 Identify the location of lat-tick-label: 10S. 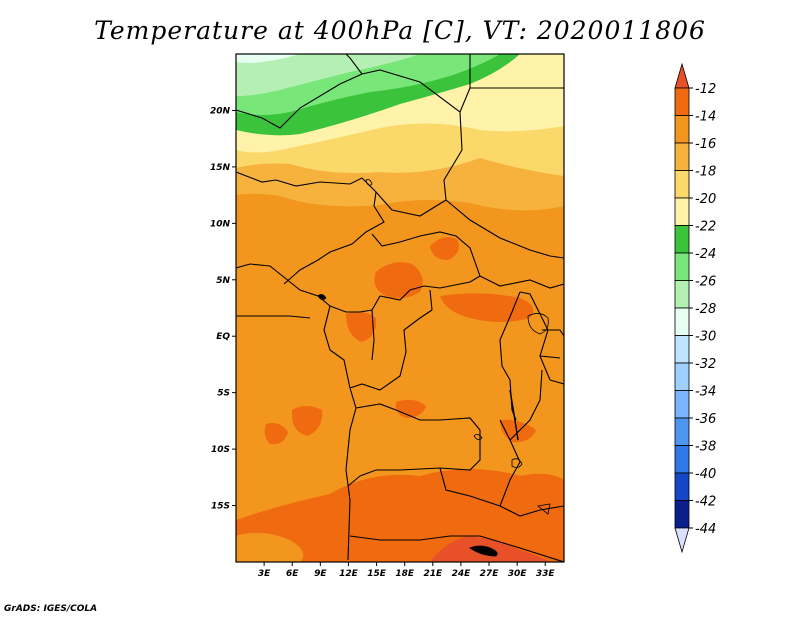
(220, 450).